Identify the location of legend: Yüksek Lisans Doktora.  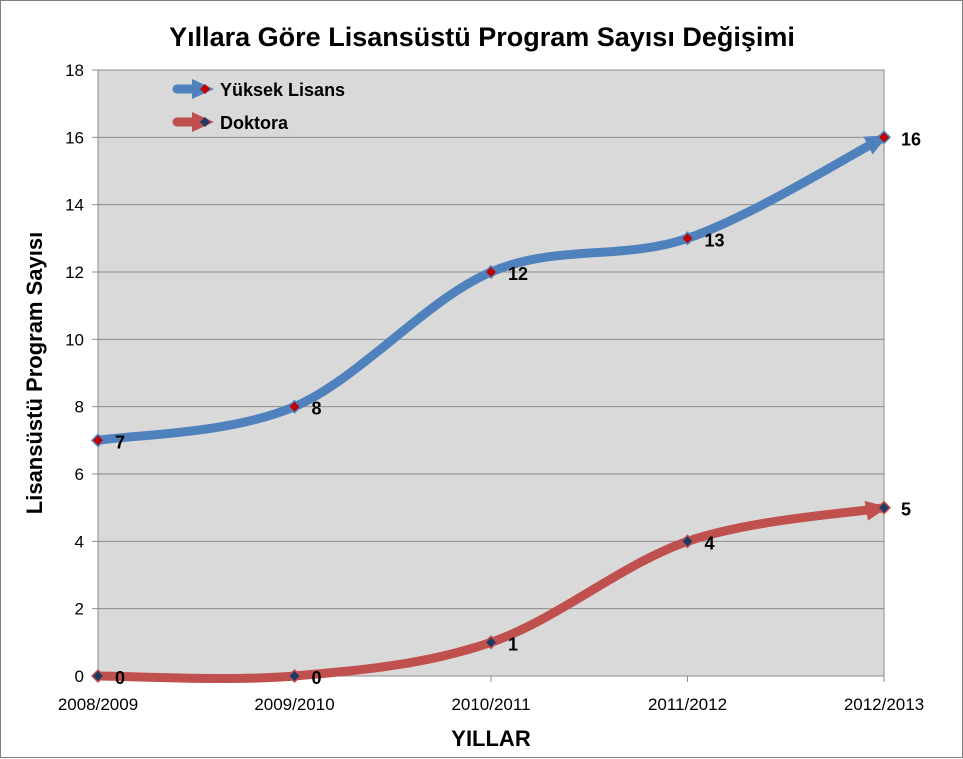
(258, 106).